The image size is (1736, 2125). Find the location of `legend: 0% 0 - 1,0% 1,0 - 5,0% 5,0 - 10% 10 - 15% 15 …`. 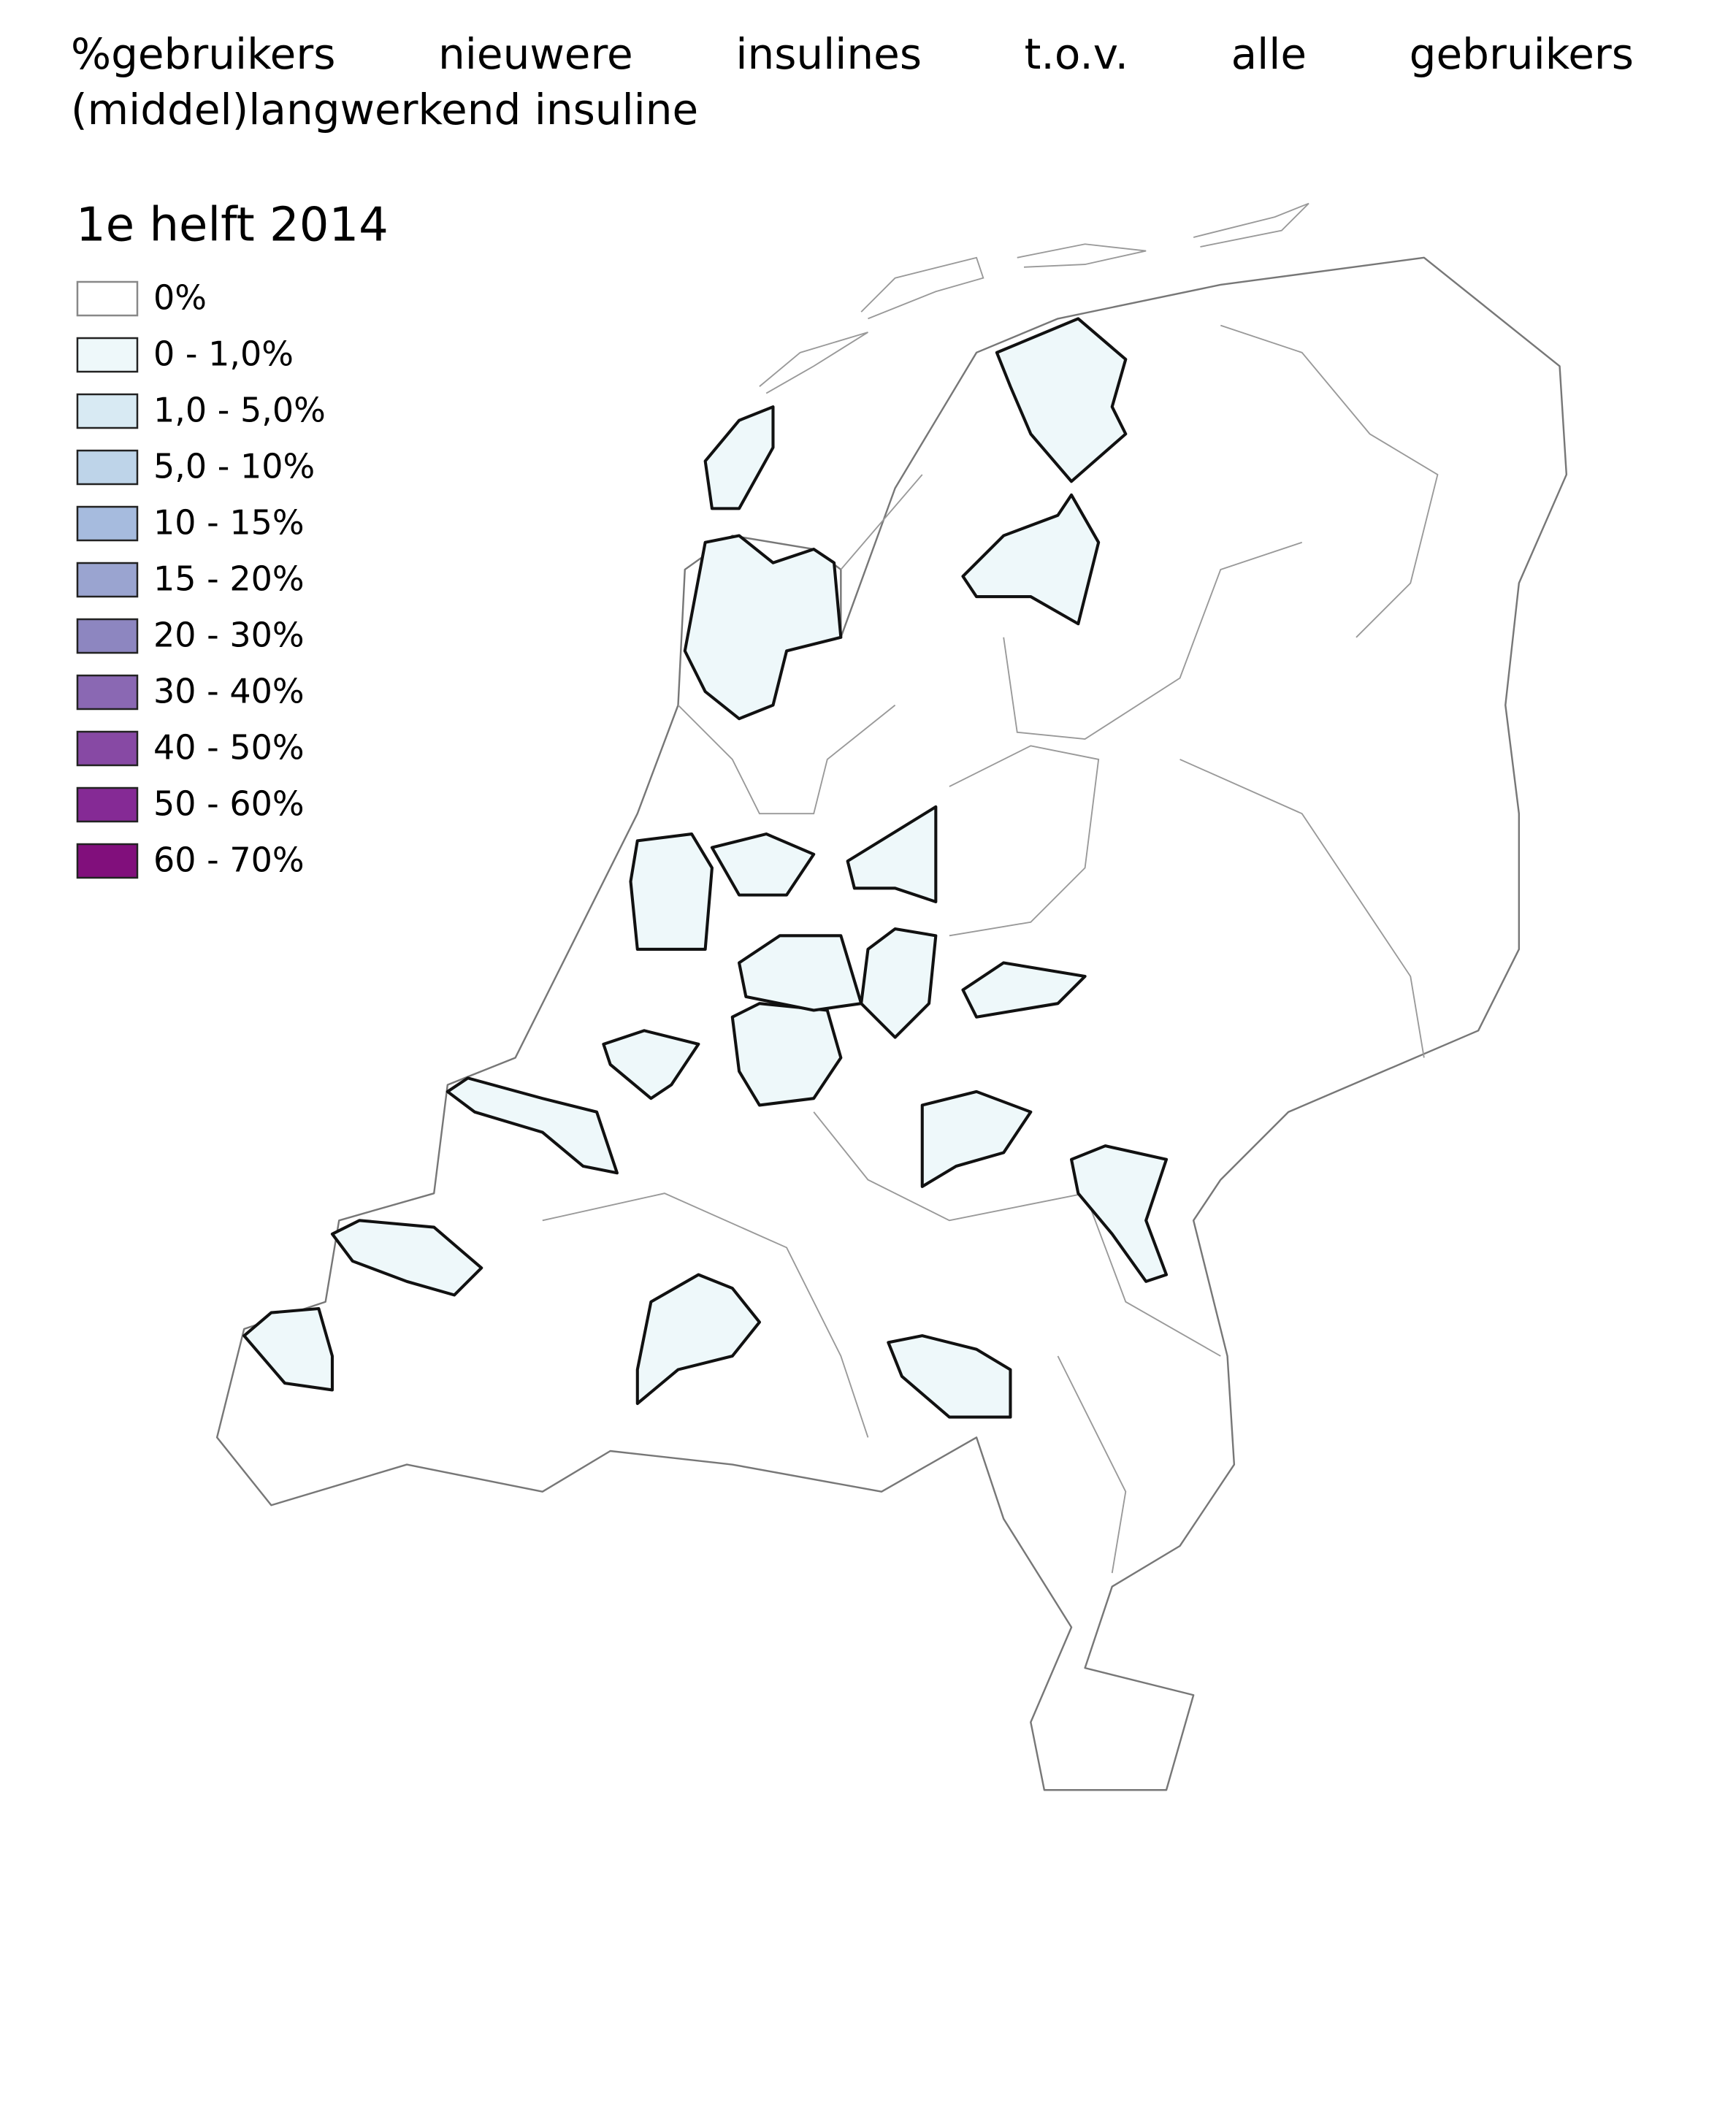

legend: 0% 0 - 1,0% 1,0 - 5,0% 5,0 - 10% 10 - 15% 15 … is located at coordinates (201, 579).